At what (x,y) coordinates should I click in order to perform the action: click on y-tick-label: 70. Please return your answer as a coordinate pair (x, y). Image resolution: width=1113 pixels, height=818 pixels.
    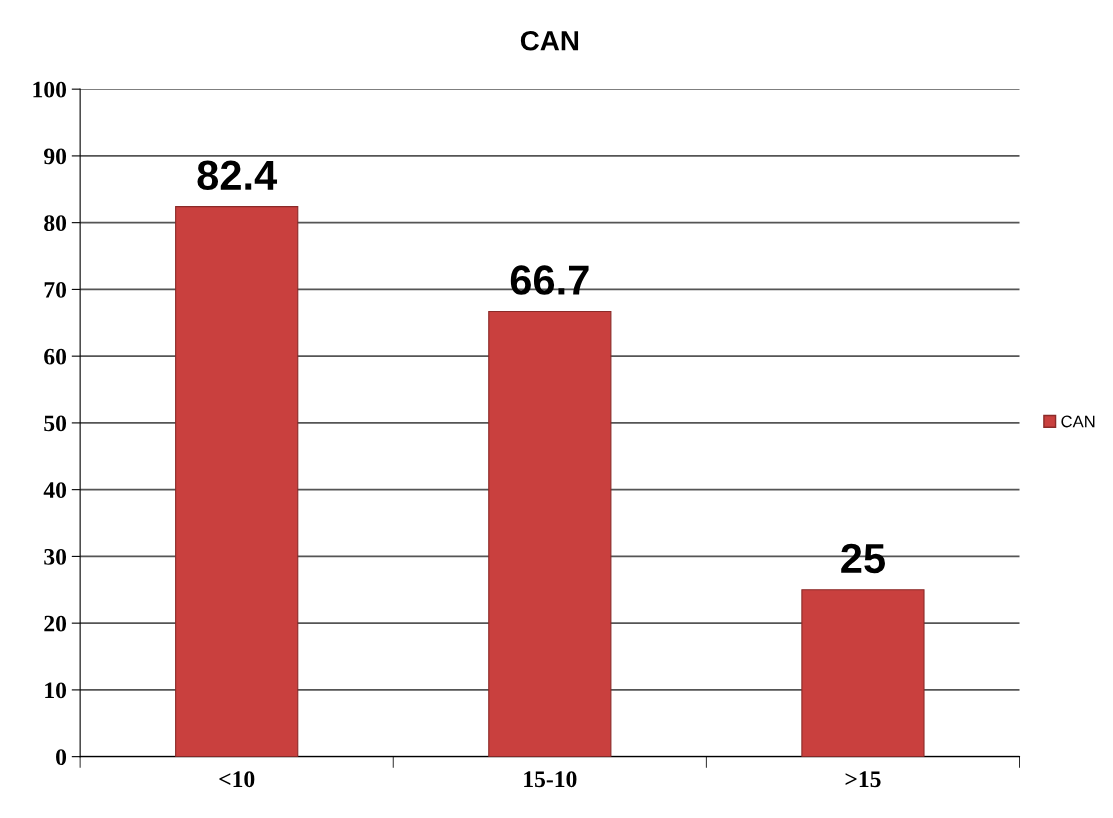
    Looking at the image, I should click on (55, 289).